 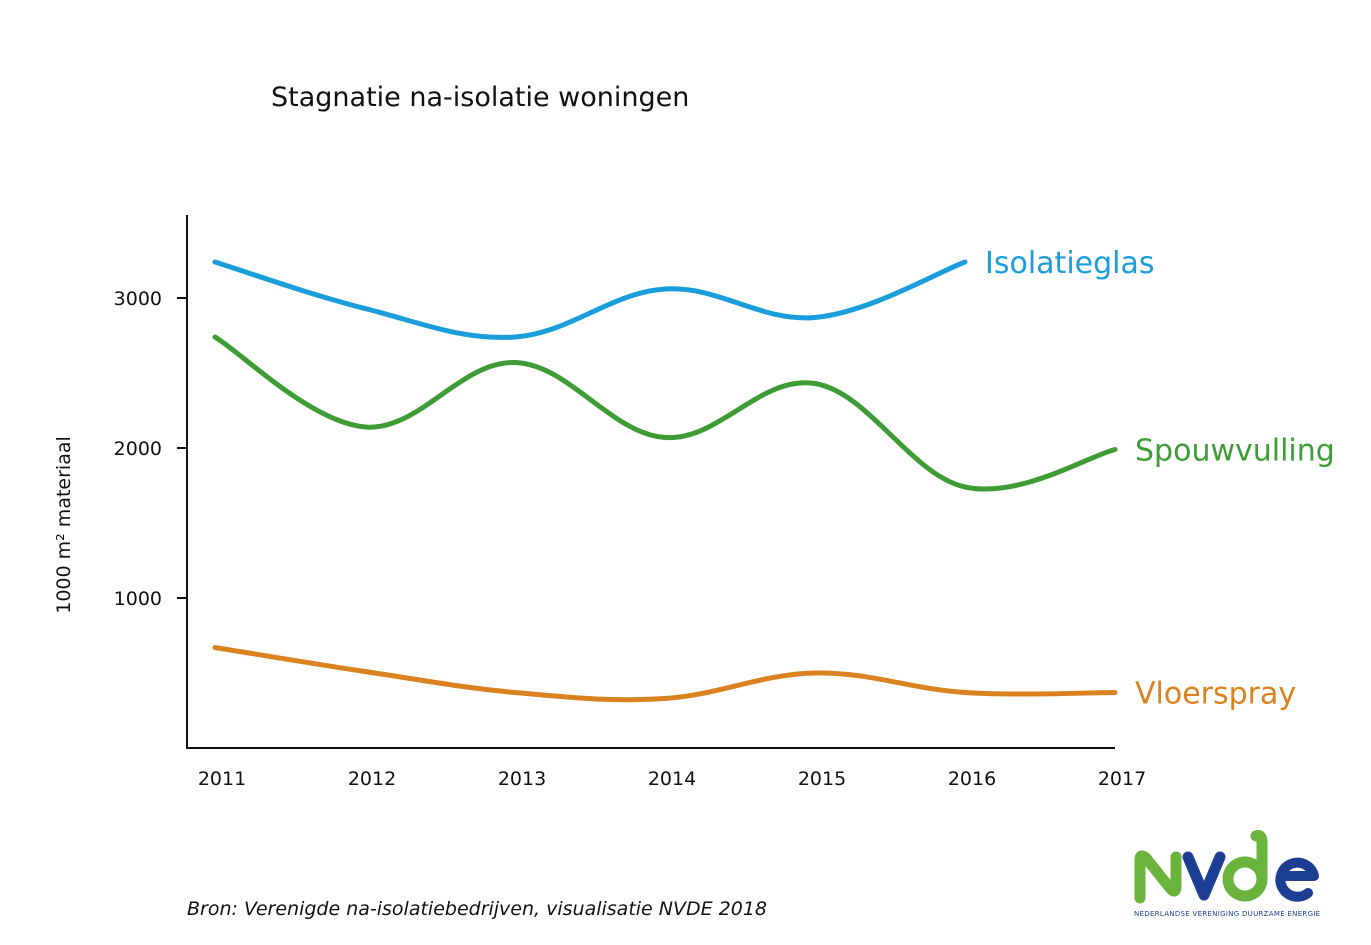 I want to click on series-label-vloerspray: Vloerspray, so click(x=1215, y=694).